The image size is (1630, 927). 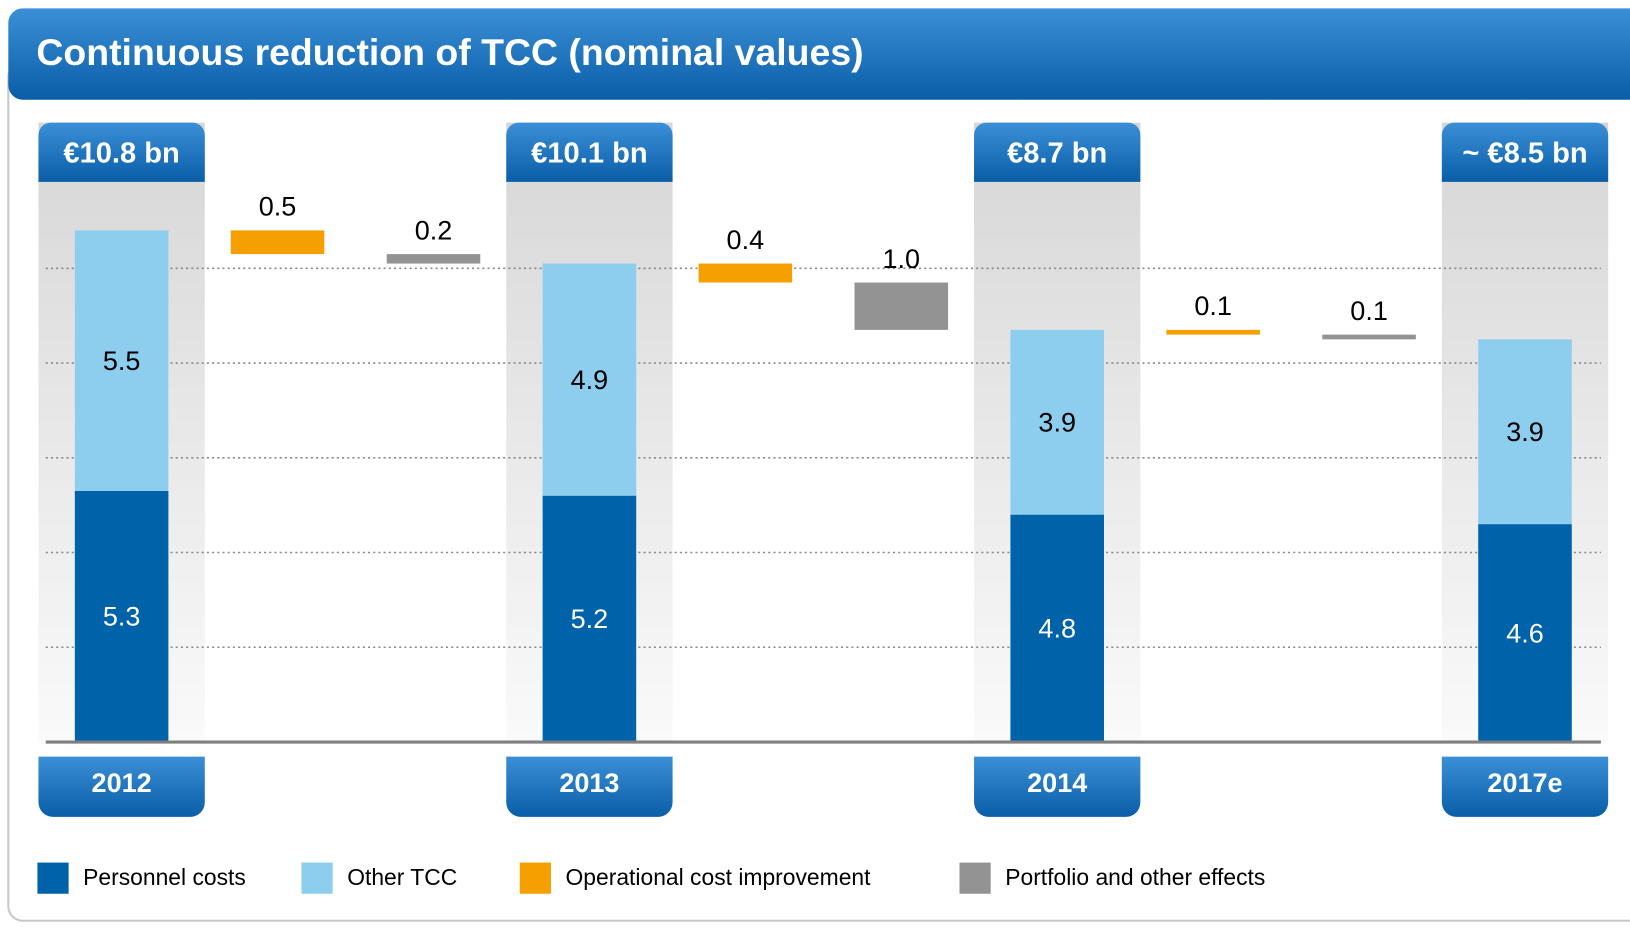 I want to click on data-label: 5.3, so click(x=122, y=617).